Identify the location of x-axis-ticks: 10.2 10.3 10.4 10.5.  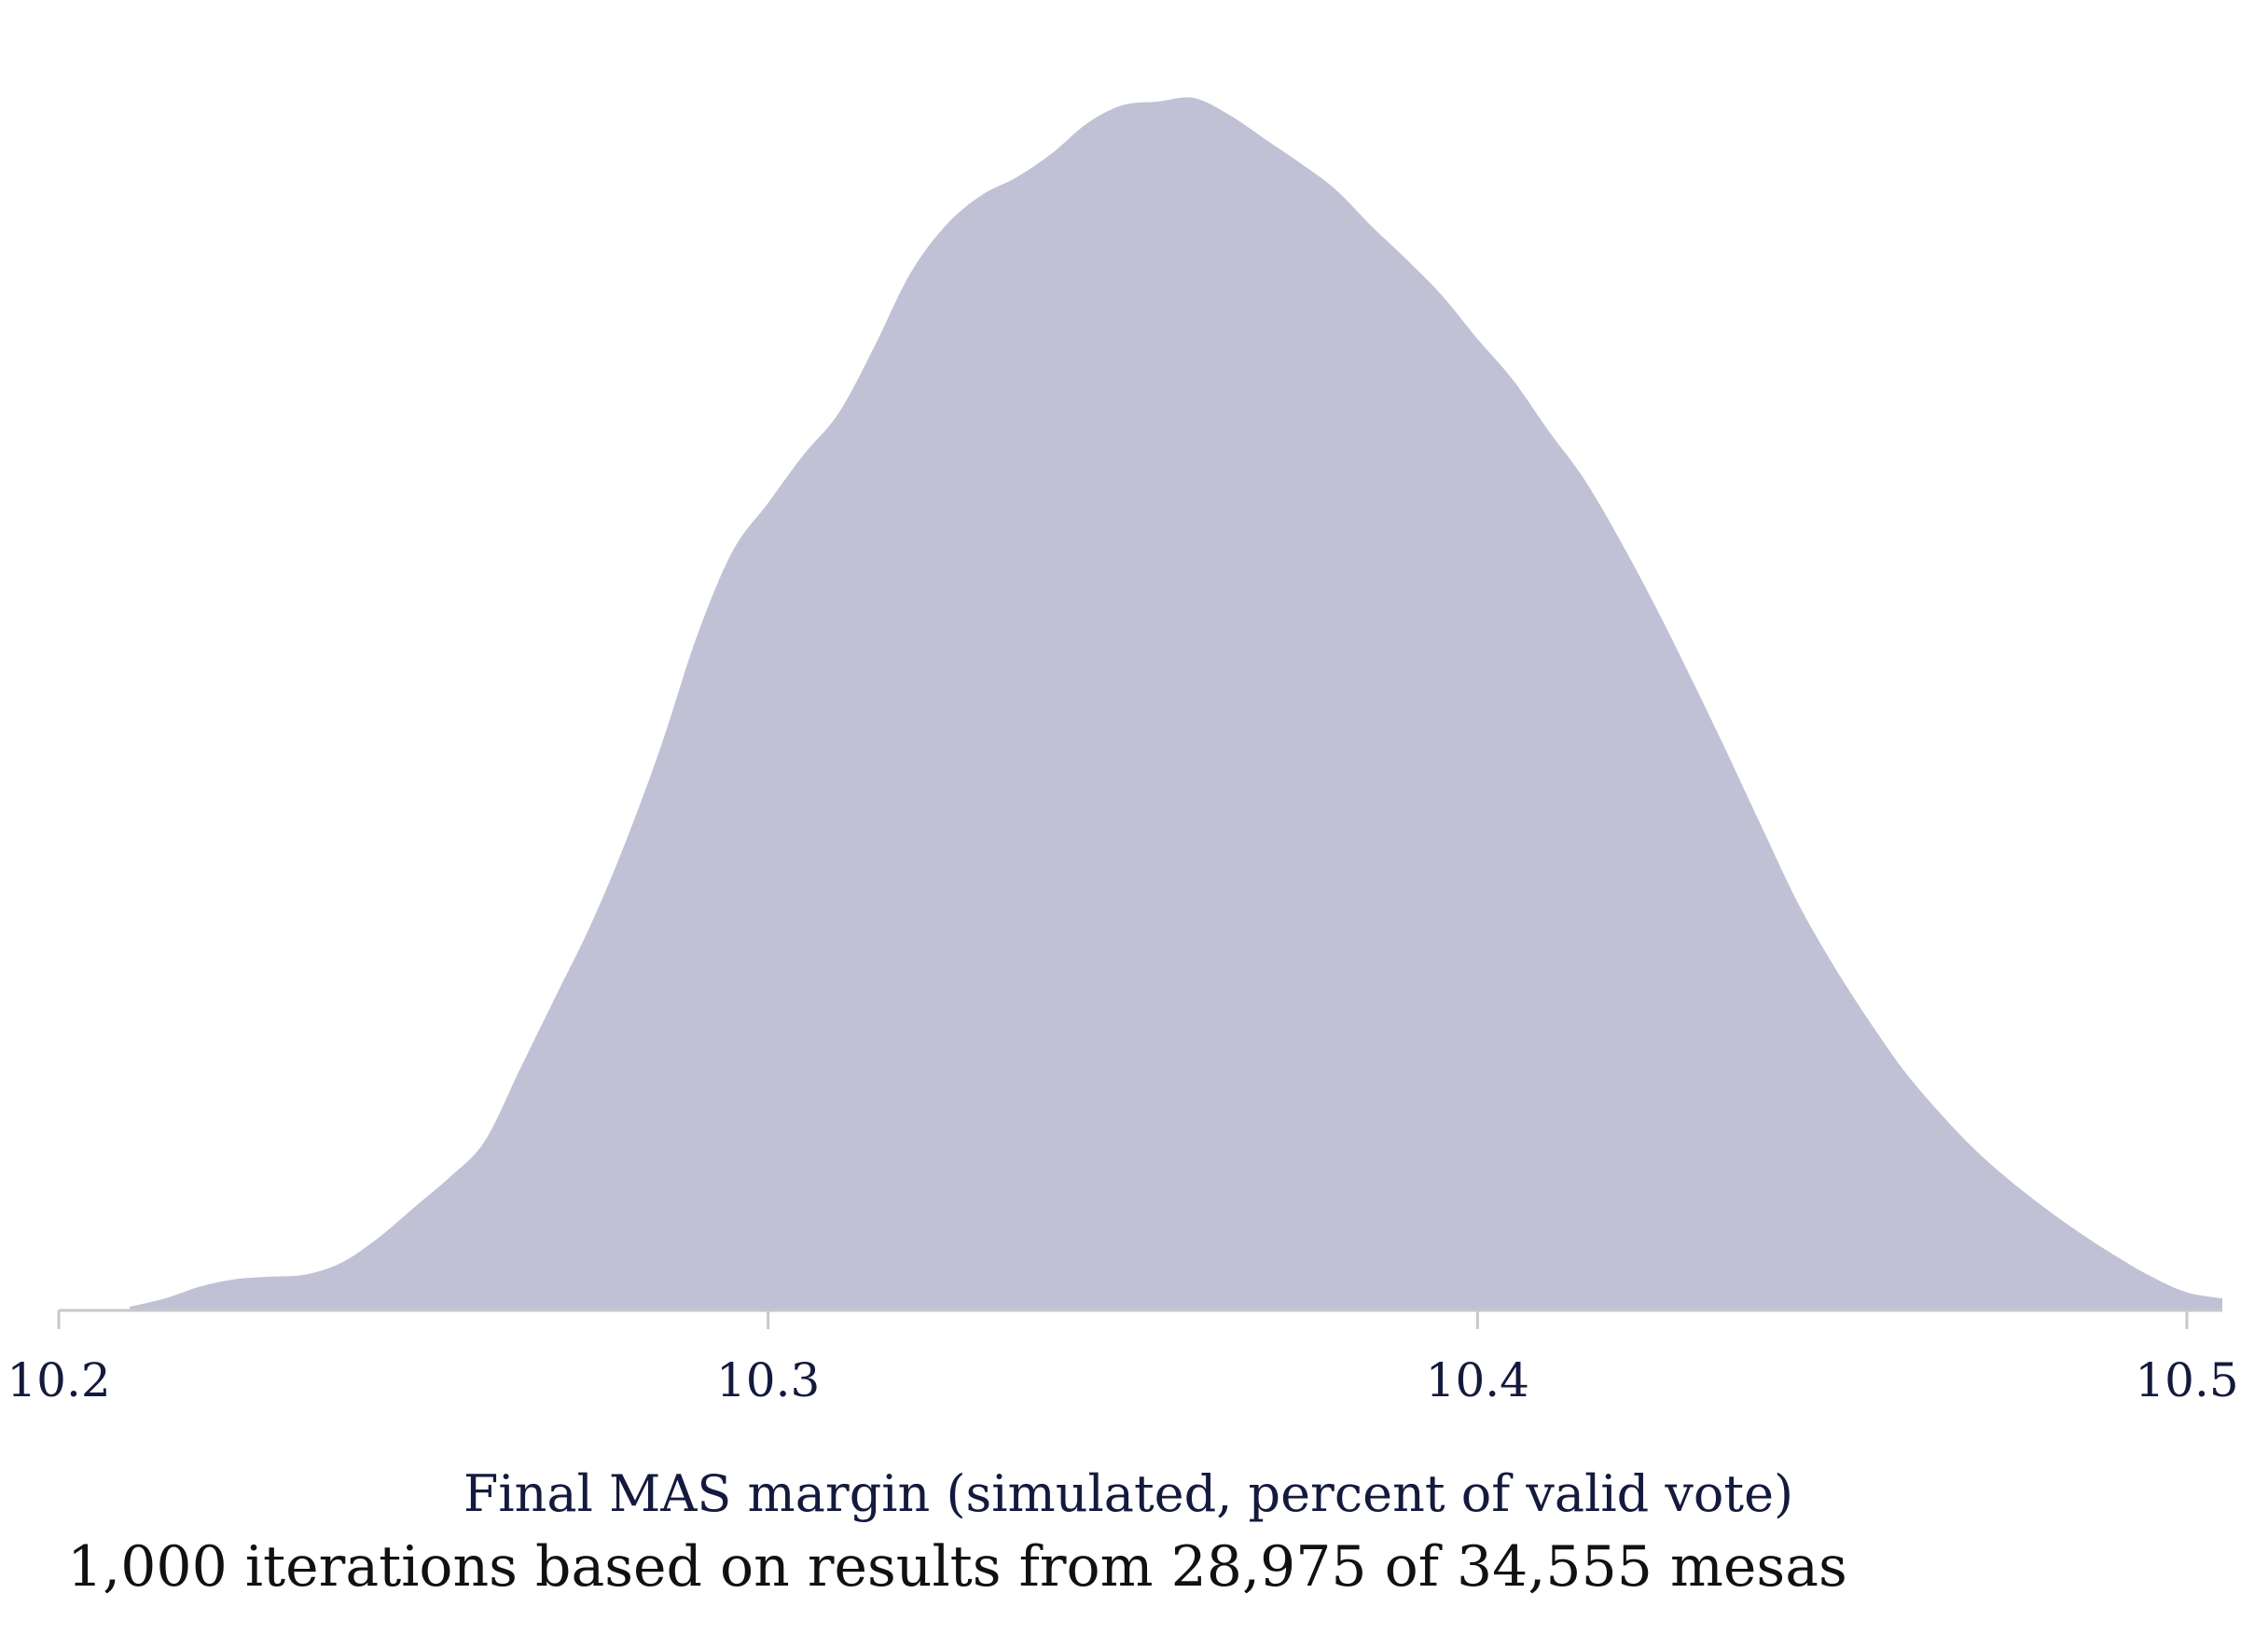
(1123, 1358).